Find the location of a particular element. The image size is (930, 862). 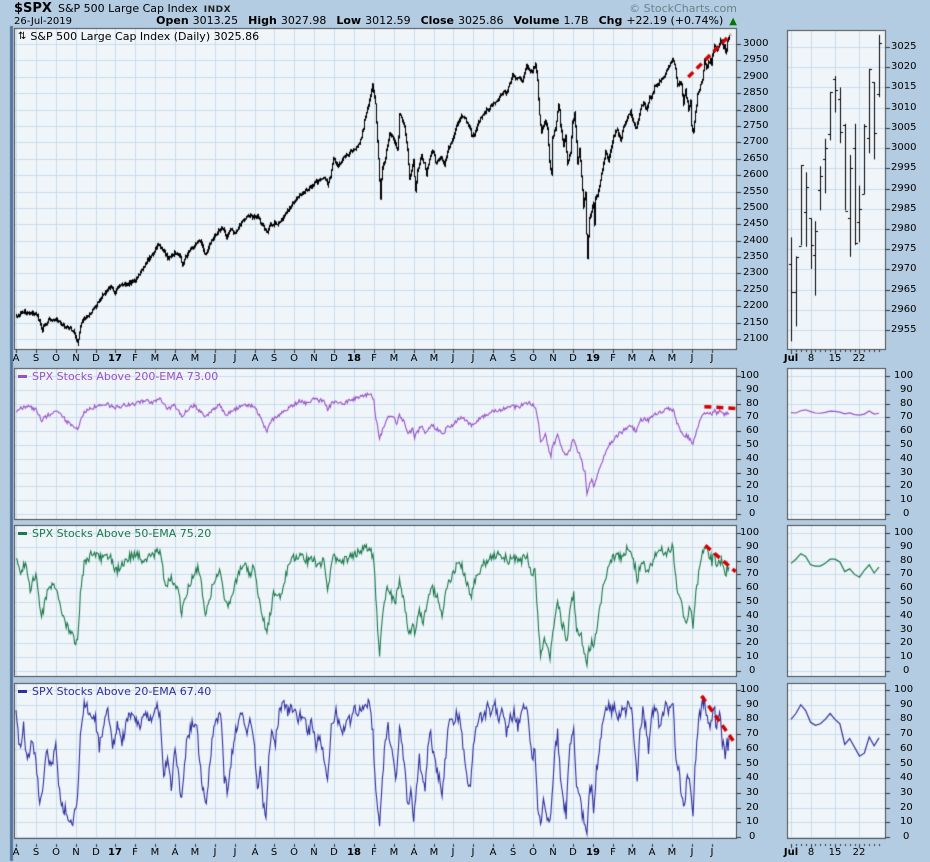

inset-x-axis-label: Jul is located at coordinates (791, 852).